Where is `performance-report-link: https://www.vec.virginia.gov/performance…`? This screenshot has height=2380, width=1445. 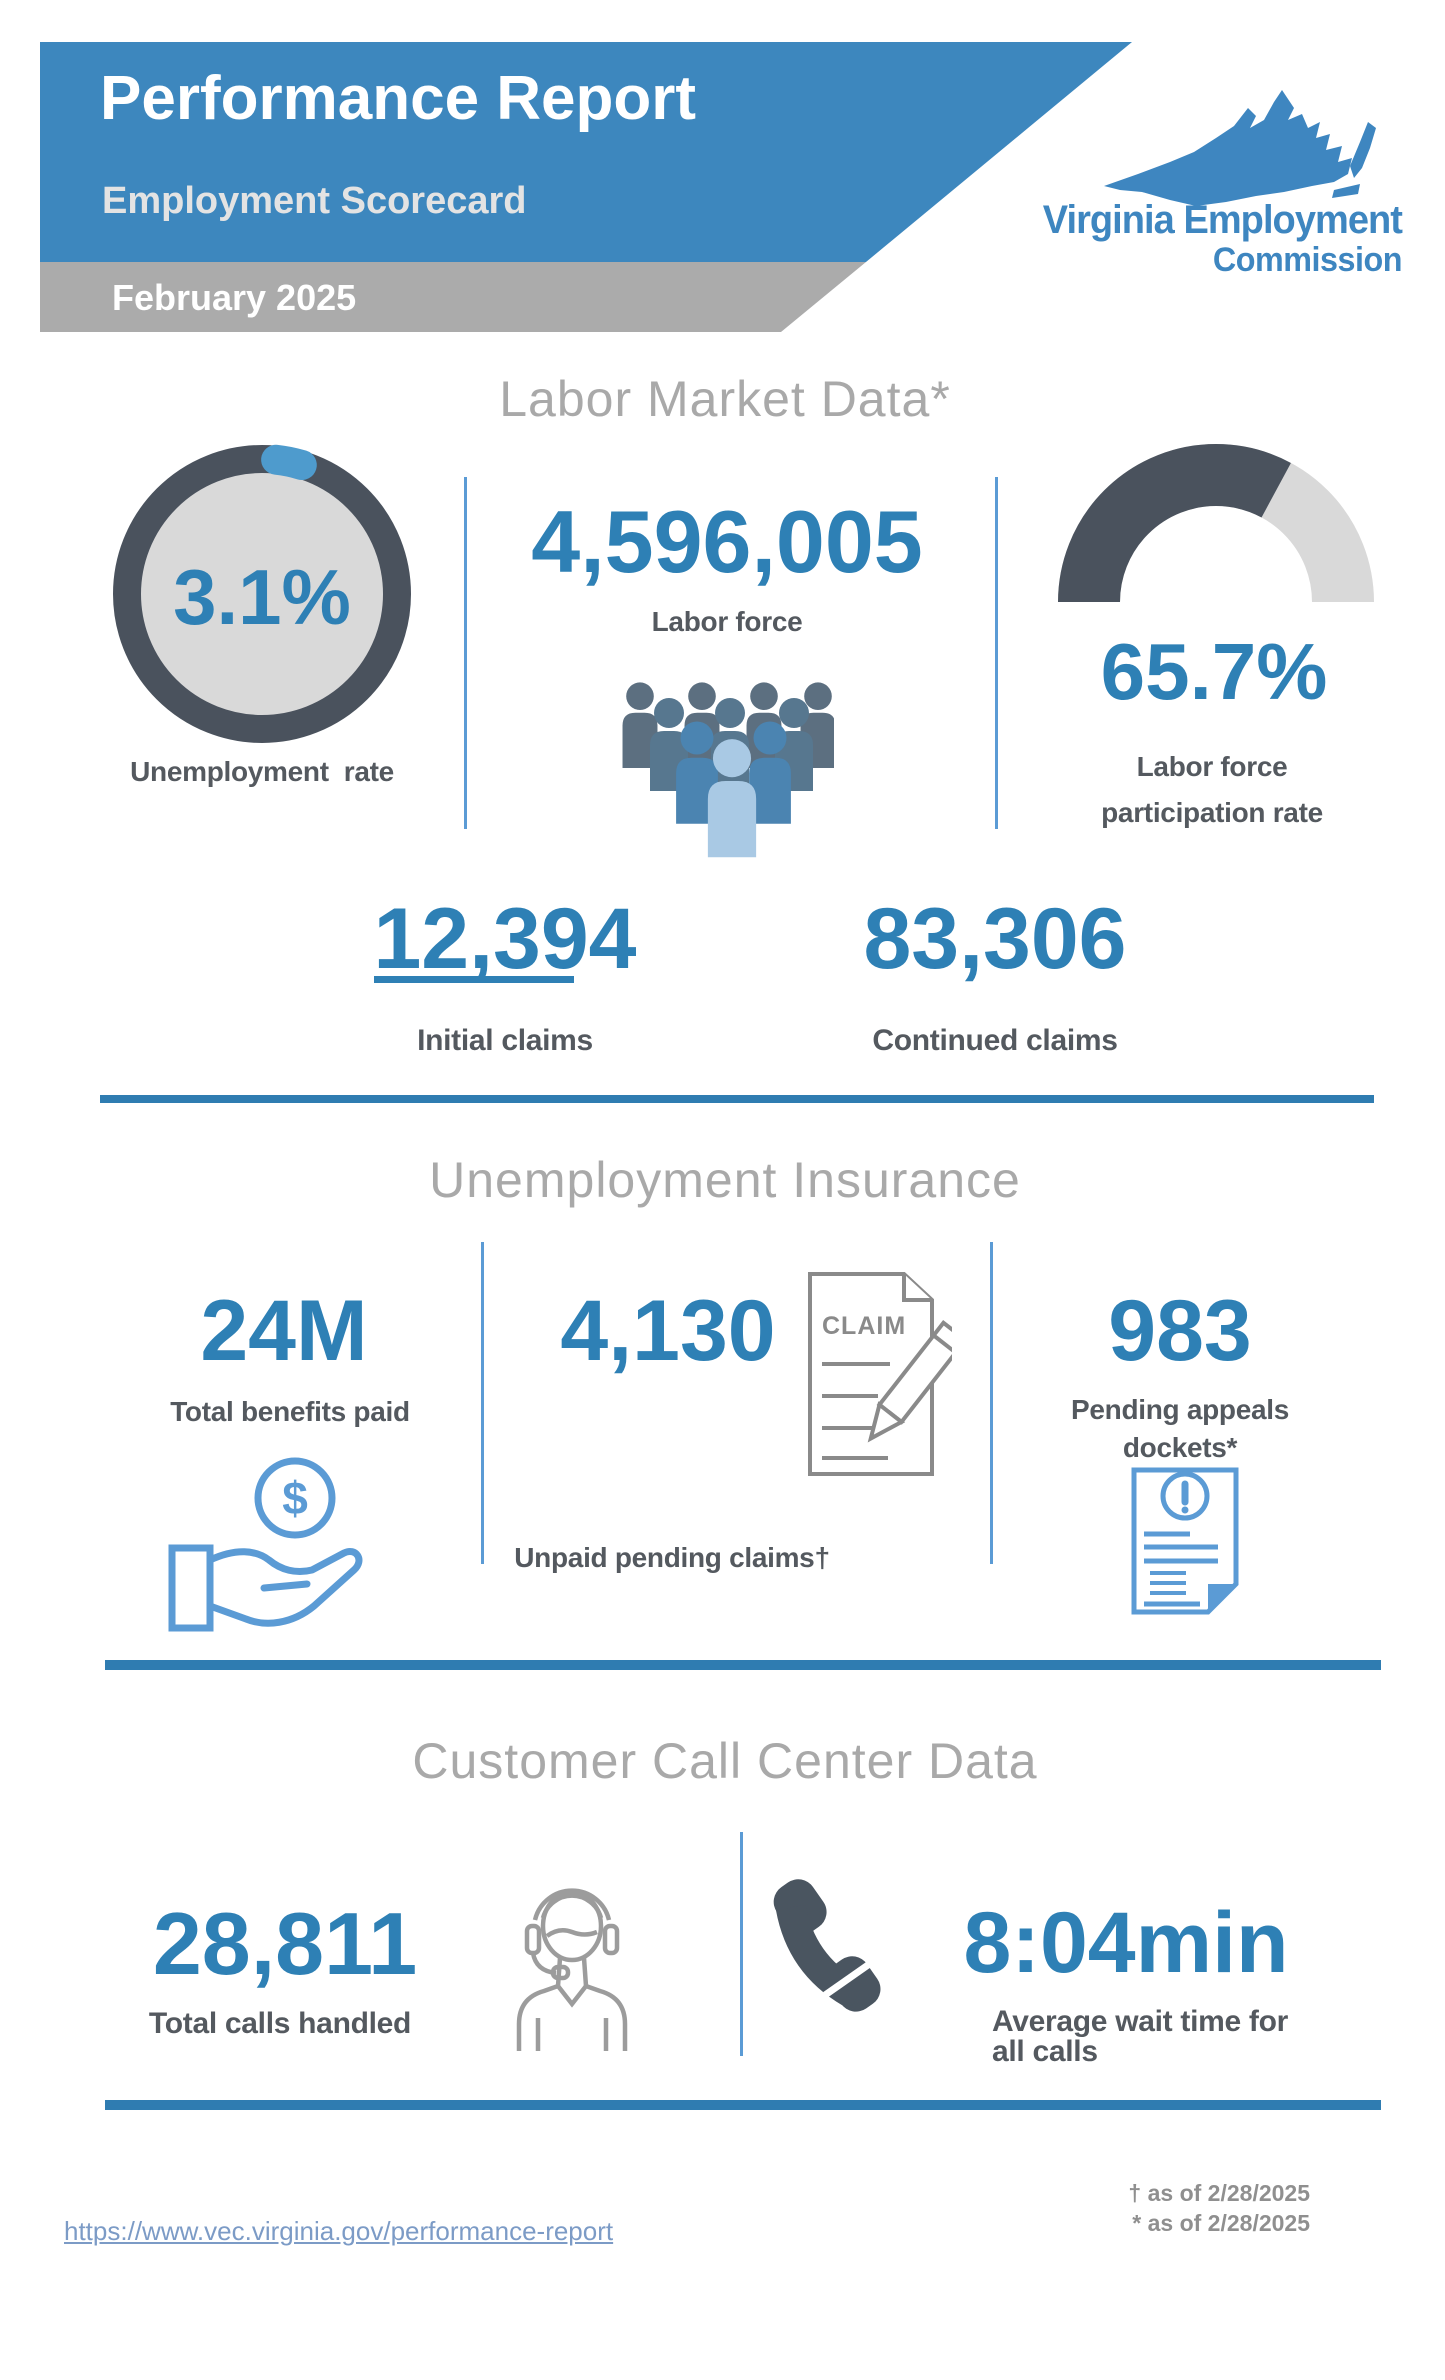 performance-report-link: https://www.vec.virginia.gov/performance… is located at coordinates (339, 2231).